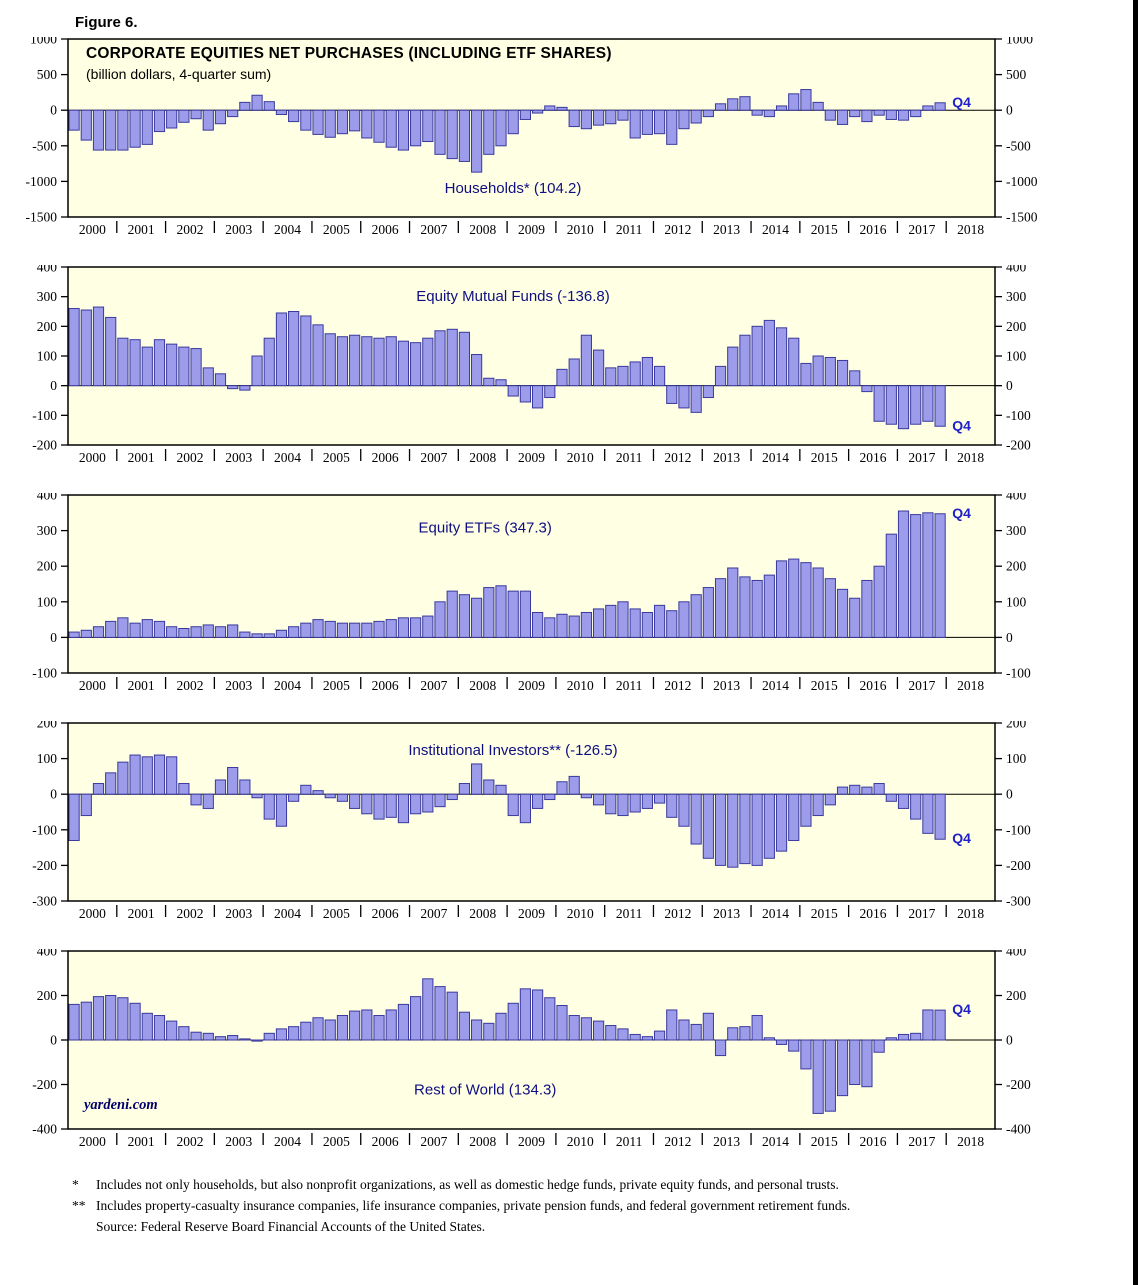 Image resolution: width=1138 pixels, height=1285 pixels. What do you see at coordinates (189, 1141) in the screenshot?
I see `x-tick-label: 2002` at bounding box center [189, 1141].